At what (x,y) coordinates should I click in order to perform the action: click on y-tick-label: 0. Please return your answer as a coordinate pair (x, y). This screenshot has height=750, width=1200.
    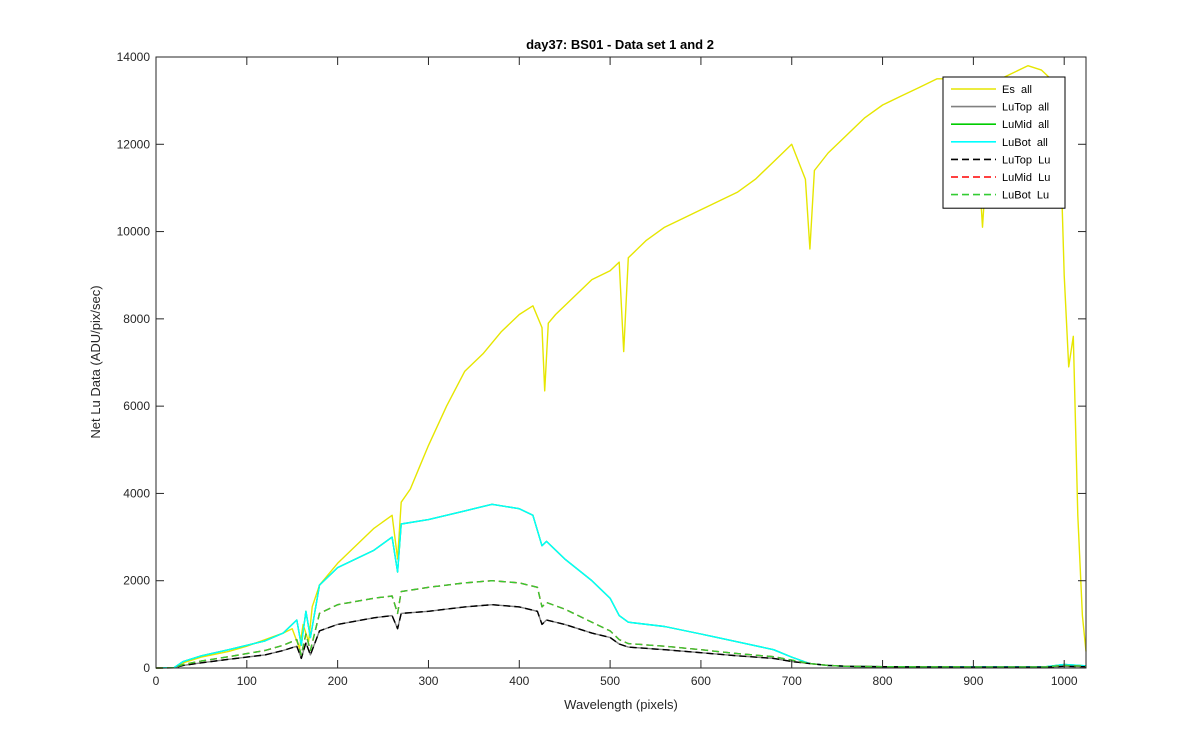
    Looking at the image, I should click on (146, 668).